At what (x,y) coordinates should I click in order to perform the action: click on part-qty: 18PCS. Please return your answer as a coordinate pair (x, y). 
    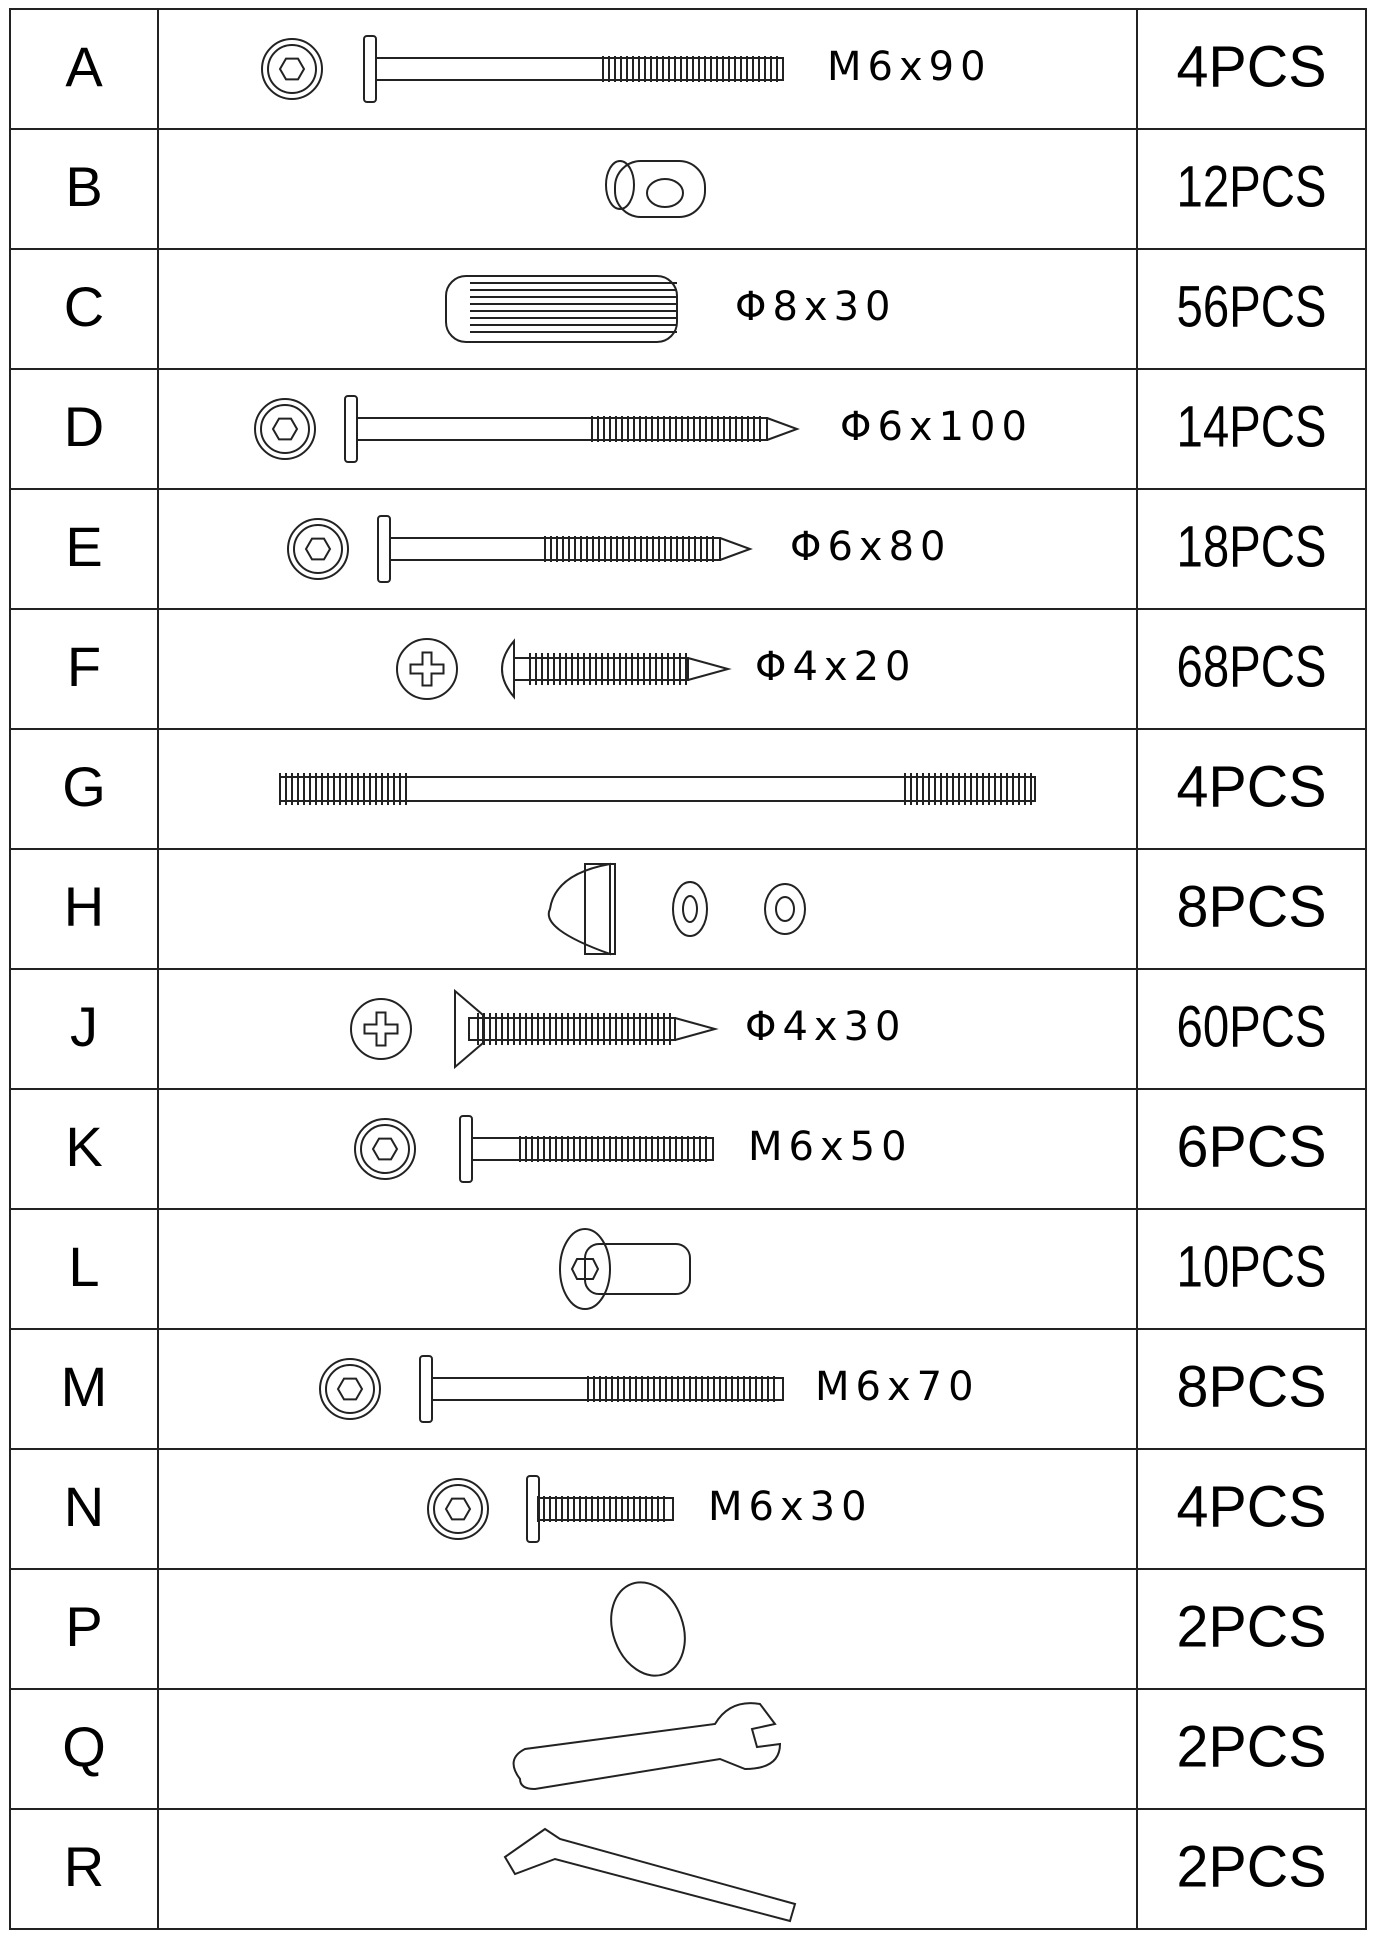
    Looking at the image, I should click on (1252, 546).